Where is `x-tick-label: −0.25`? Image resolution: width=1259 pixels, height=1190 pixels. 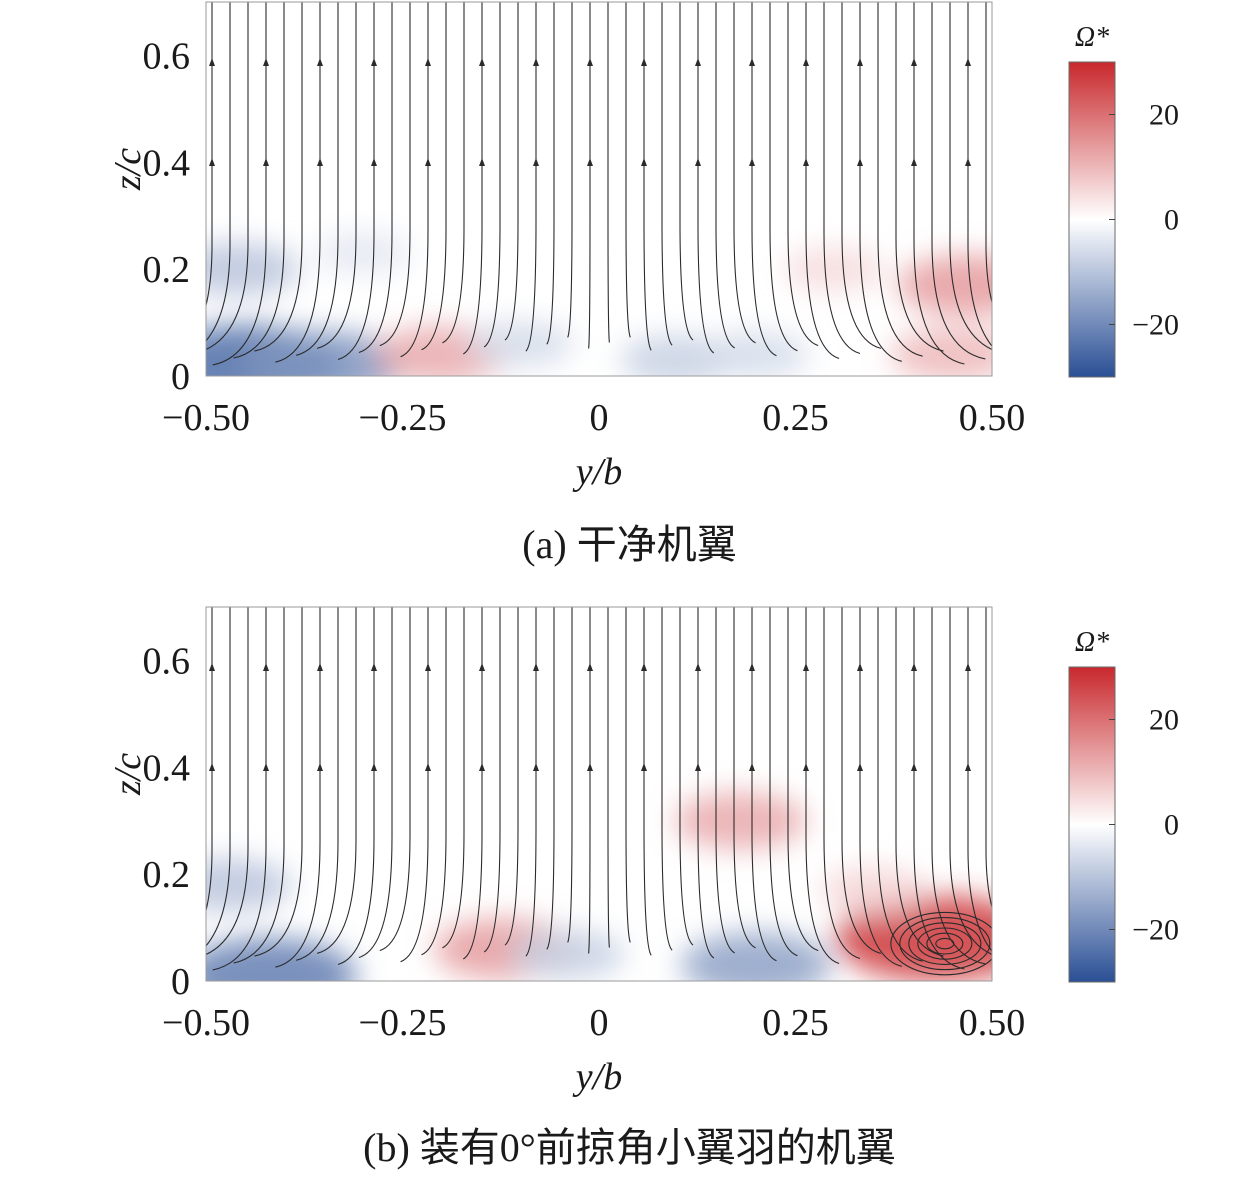
x-tick-label: −0.25 is located at coordinates (403, 418).